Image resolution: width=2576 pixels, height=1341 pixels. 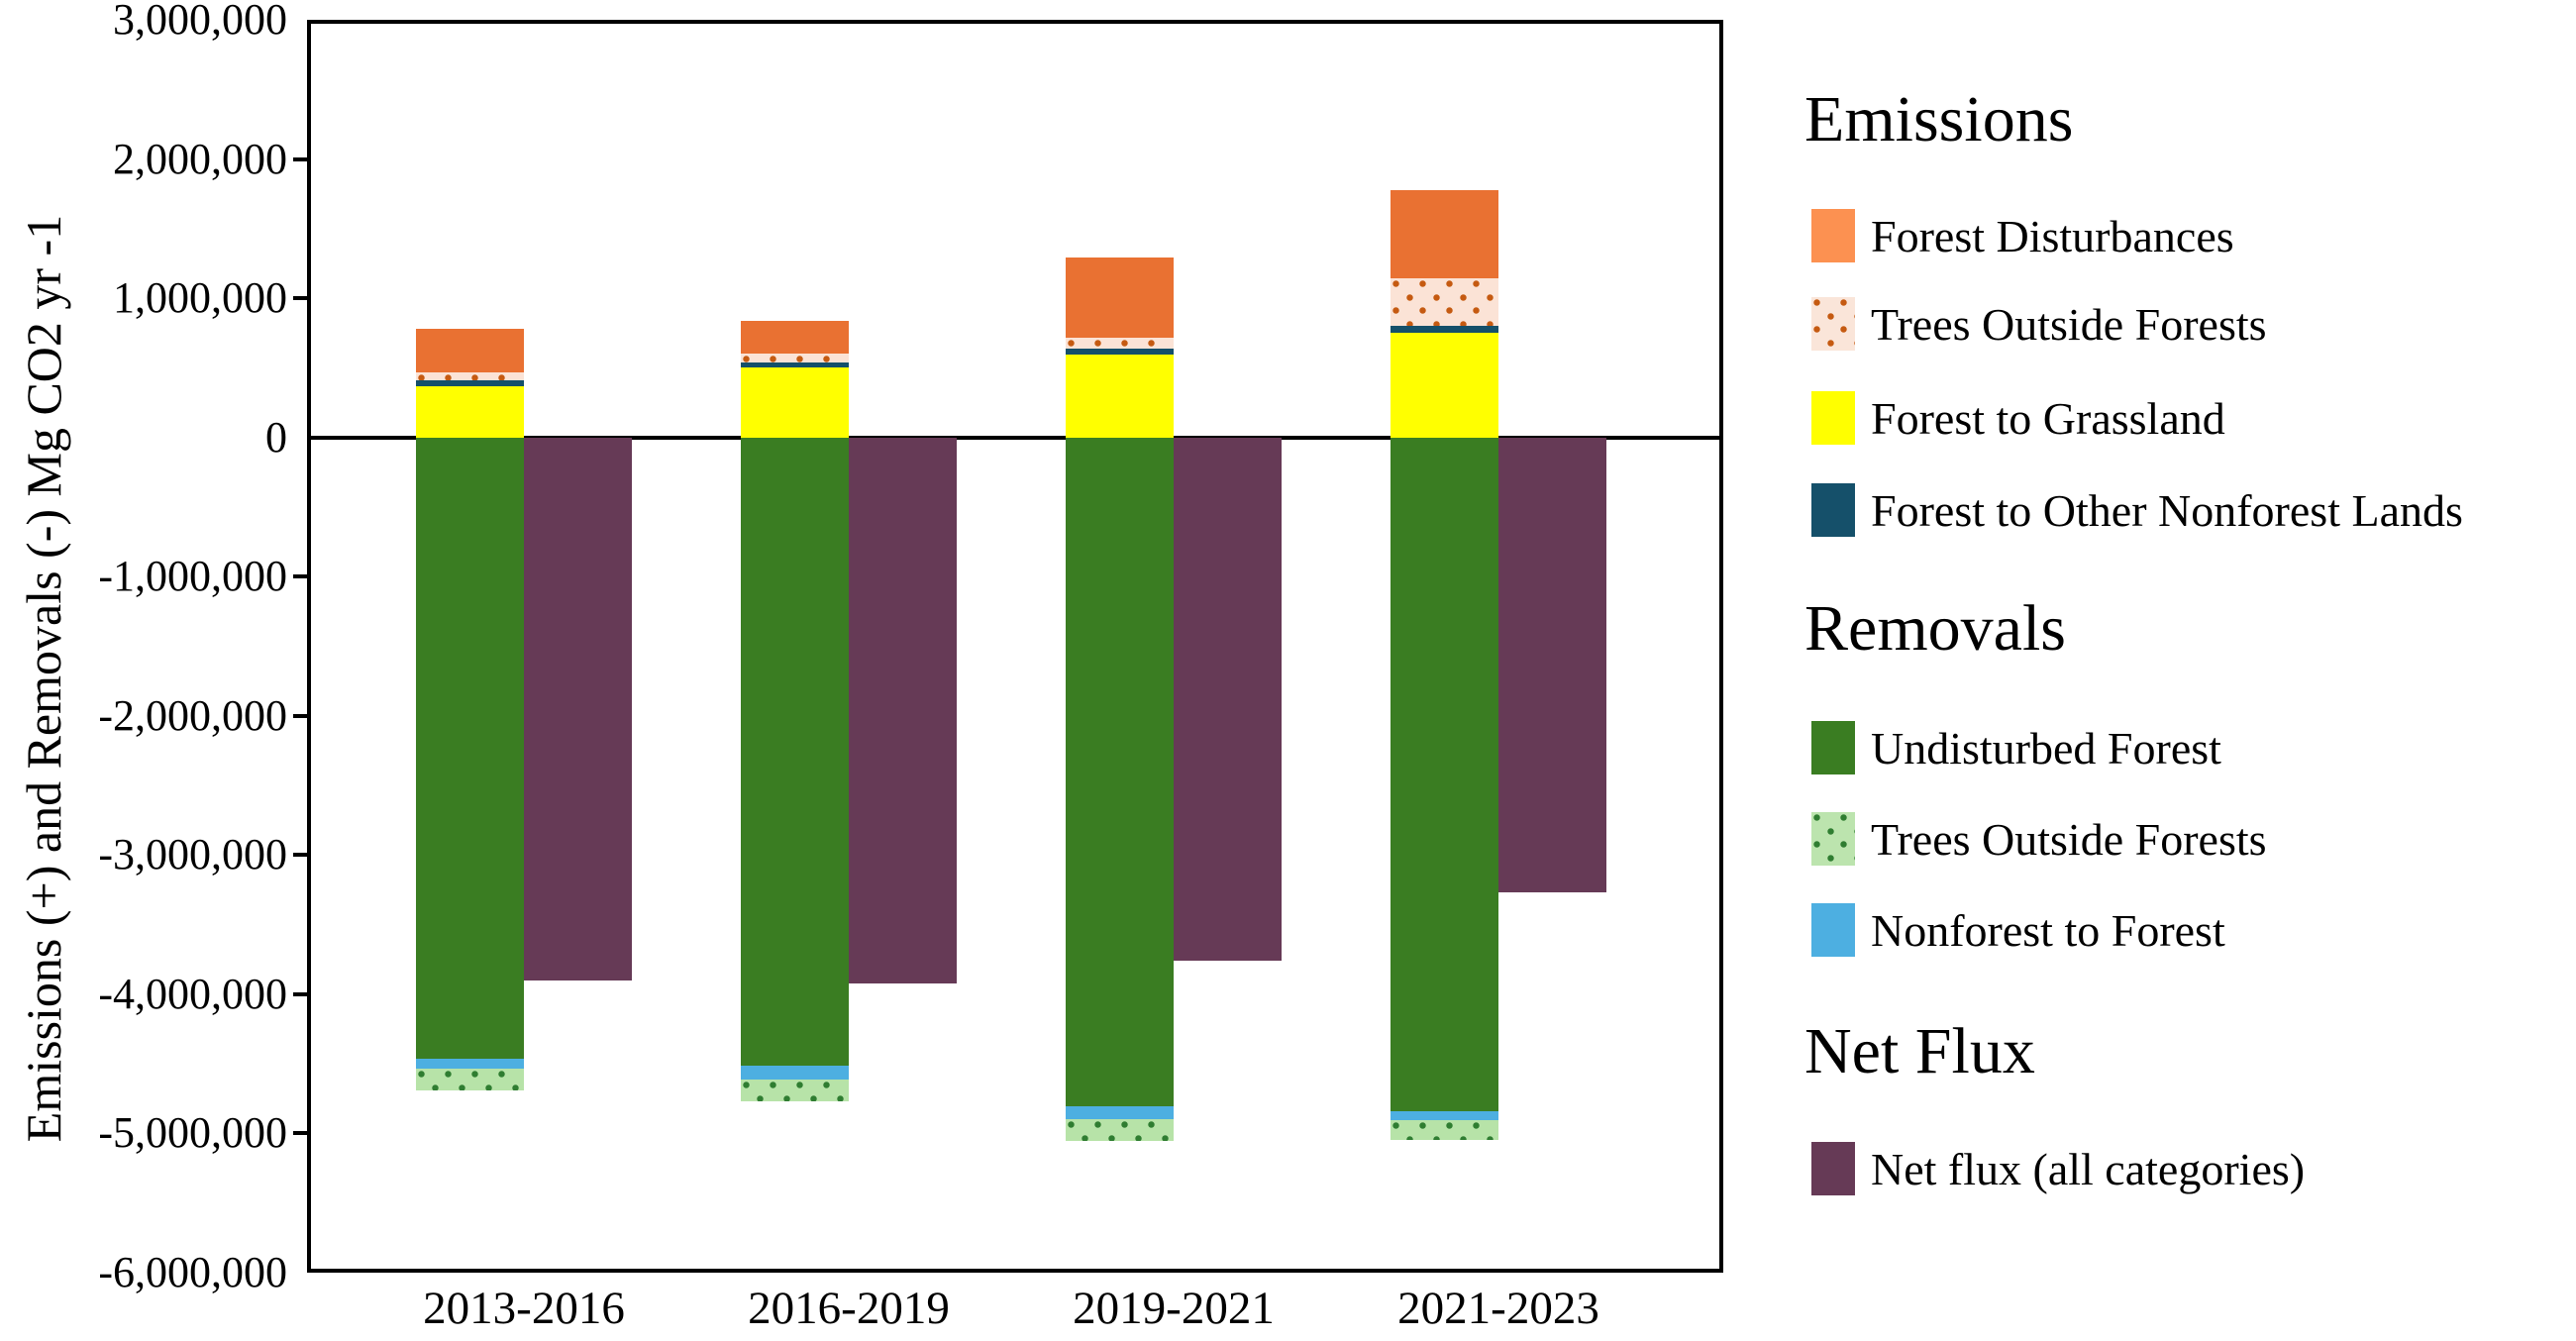 I want to click on bar-segment-trees-outside-forests-emissions--2019-2021, so click(x=1120, y=344).